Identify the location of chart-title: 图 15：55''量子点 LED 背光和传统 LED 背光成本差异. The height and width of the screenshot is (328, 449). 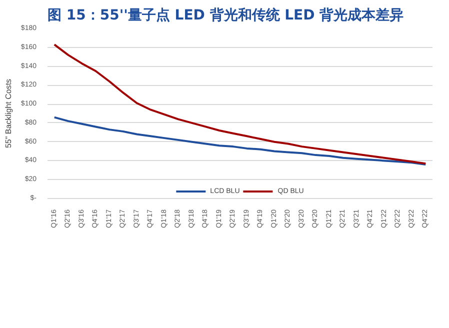
(226, 15).